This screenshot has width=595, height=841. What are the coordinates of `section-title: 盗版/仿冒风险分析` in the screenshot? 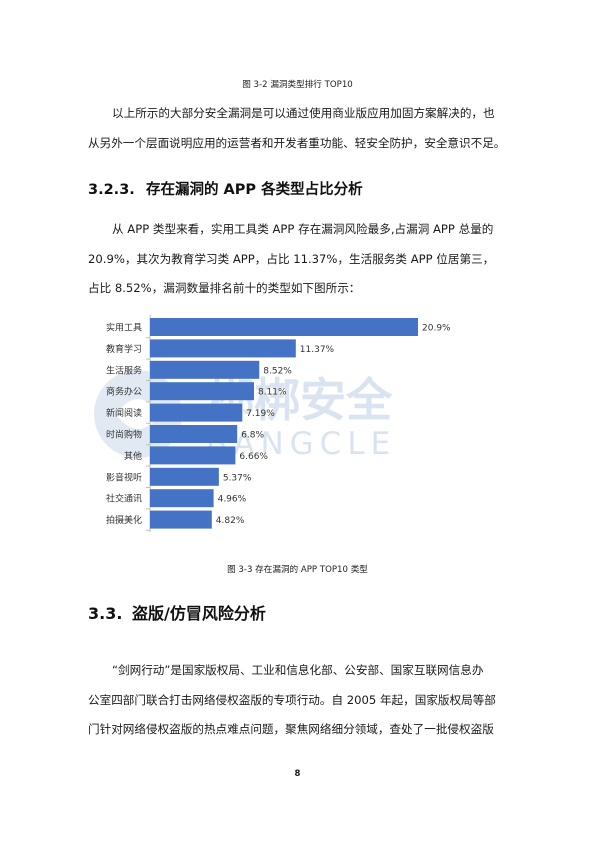 It's located at (199, 613).